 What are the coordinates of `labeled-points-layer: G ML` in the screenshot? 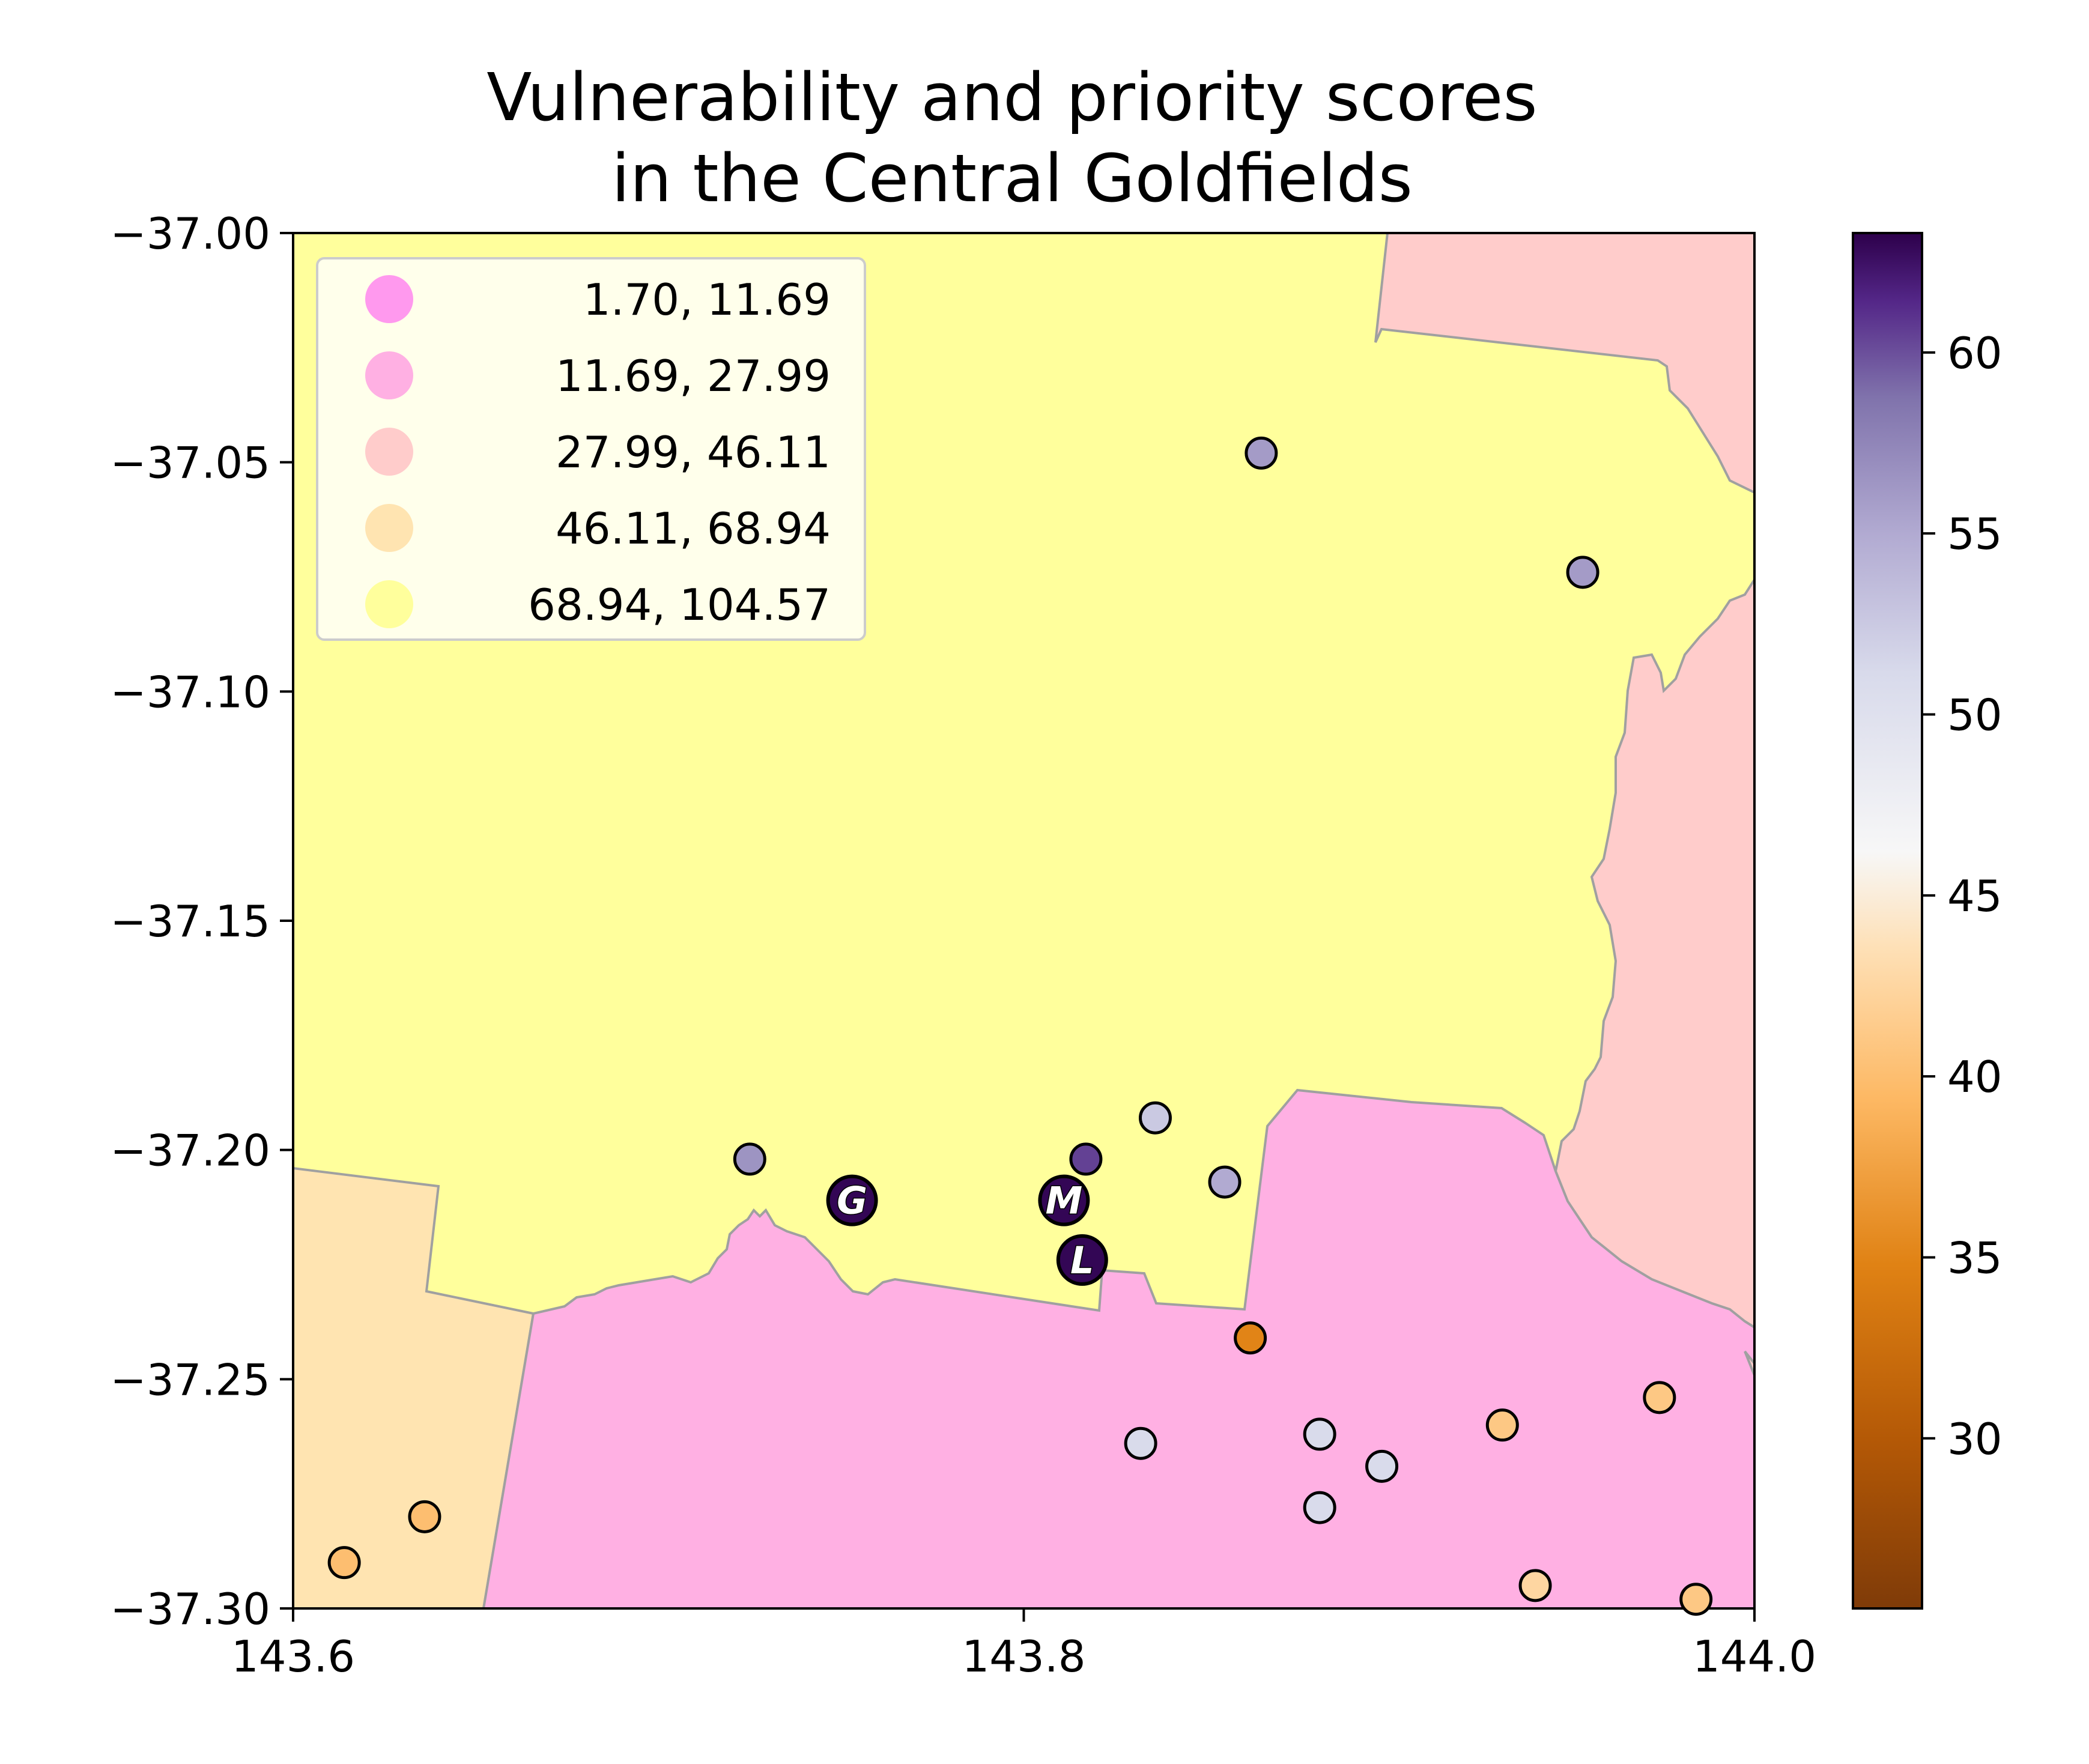 It's located at (967, 1230).